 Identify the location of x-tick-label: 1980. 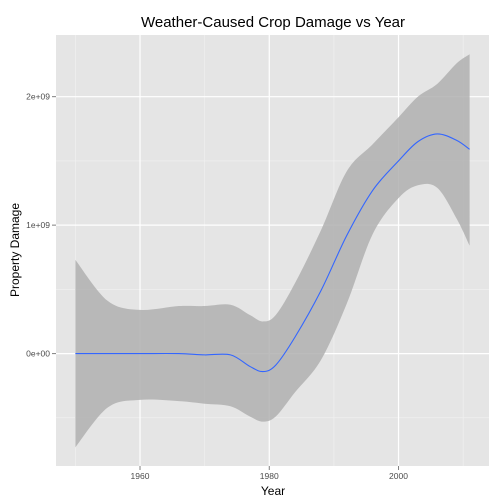
(269, 476).